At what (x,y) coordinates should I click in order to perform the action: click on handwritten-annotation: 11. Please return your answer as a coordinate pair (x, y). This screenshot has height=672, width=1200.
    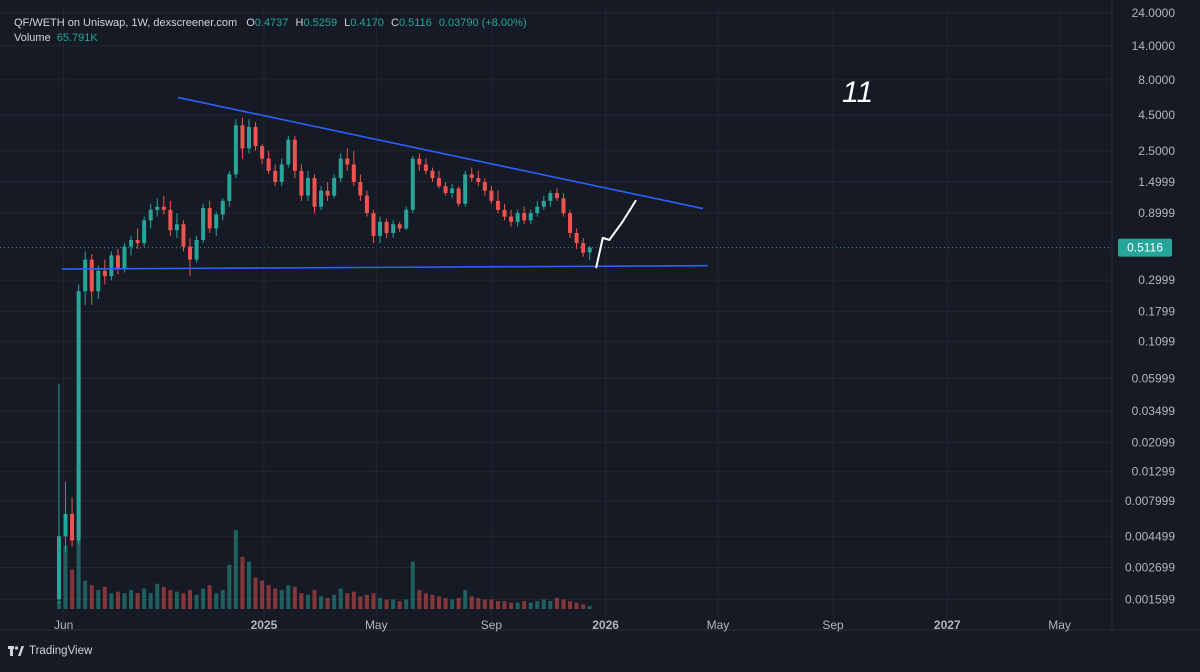
    Looking at the image, I should click on (857, 92).